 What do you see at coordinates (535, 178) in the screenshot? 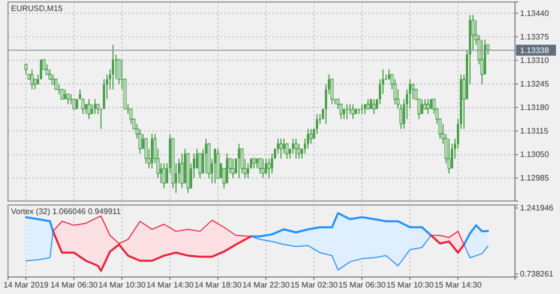
I see `y-tick-label: 1.12985` at bounding box center [535, 178].